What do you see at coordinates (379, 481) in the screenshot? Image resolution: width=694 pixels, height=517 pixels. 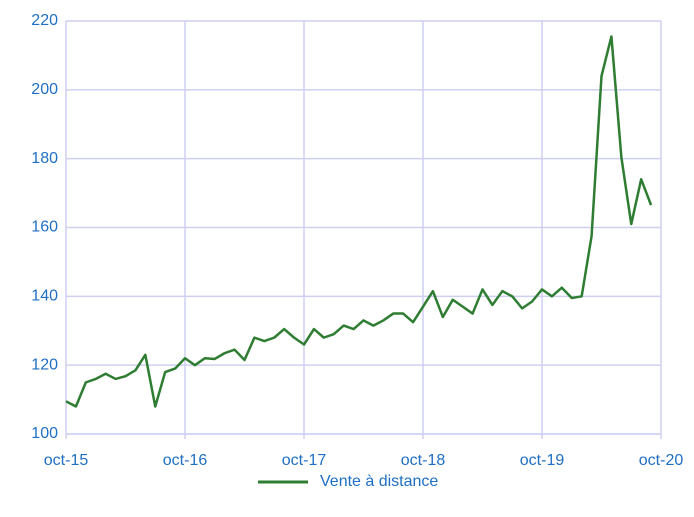 I see `legend-label: Vente à distance` at bounding box center [379, 481].